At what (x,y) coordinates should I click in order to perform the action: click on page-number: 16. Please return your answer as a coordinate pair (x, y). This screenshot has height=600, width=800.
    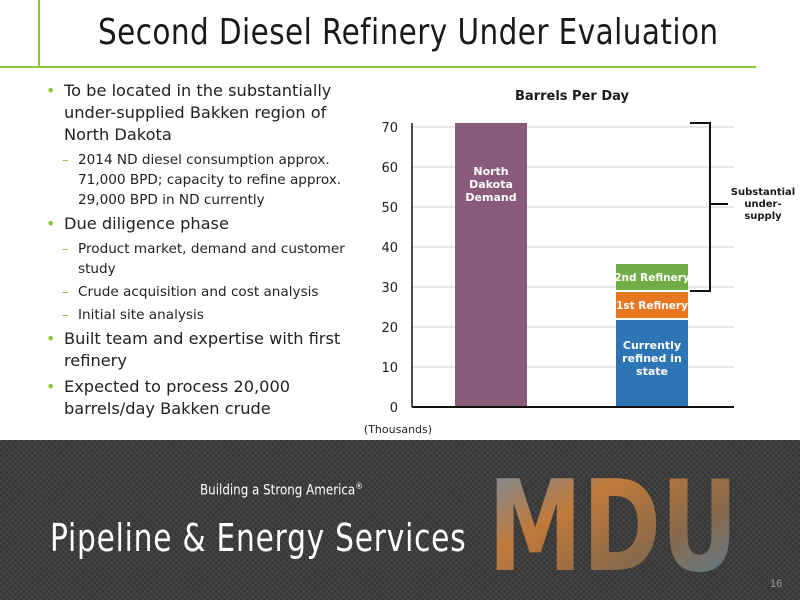
    Looking at the image, I should click on (776, 584).